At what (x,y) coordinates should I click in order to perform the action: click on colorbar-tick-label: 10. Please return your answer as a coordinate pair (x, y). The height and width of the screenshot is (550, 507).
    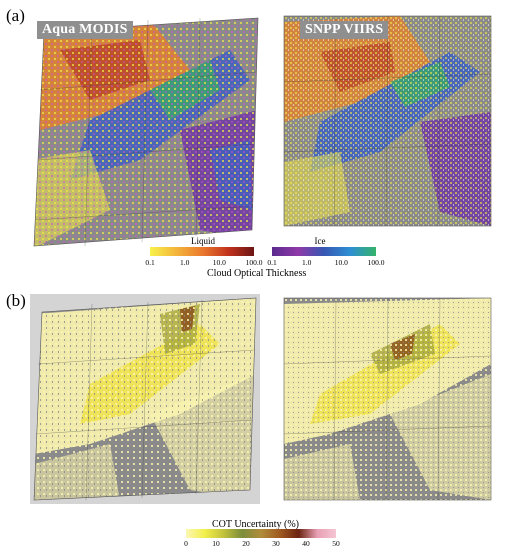
    Looking at the image, I should click on (216, 543).